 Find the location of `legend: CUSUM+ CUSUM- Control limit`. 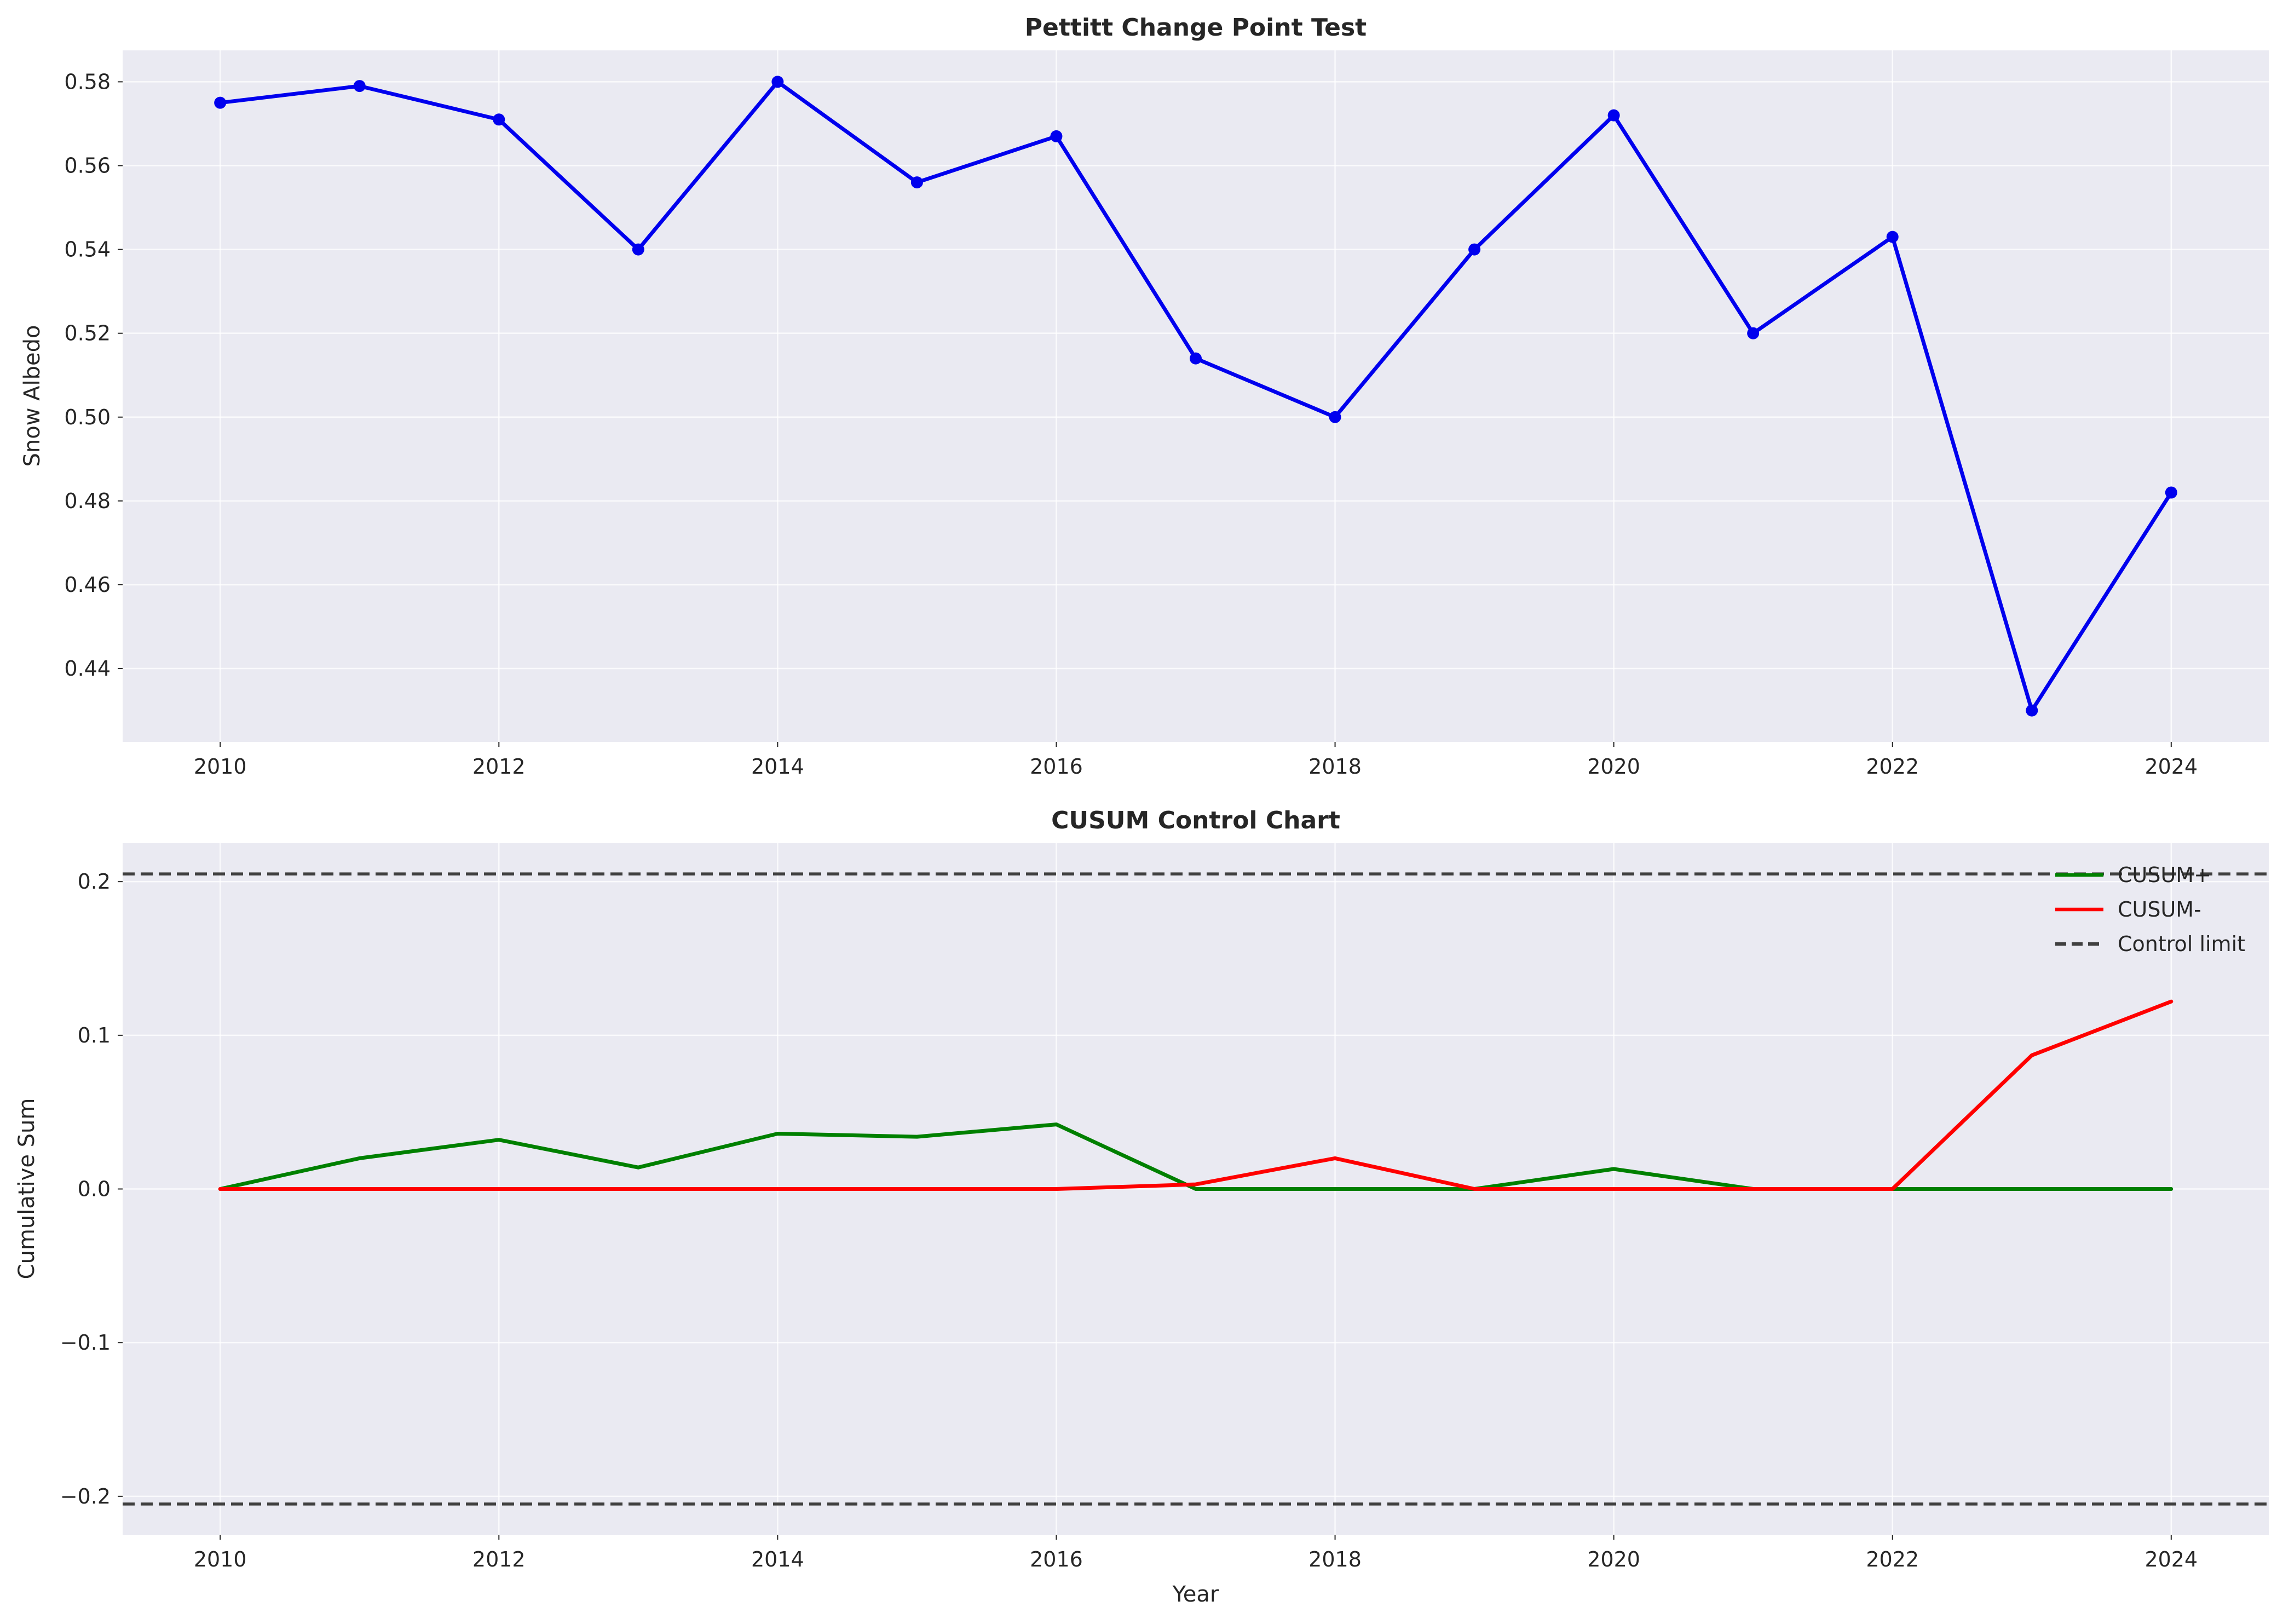

legend: CUSUM+ CUSUM- Control limit is located at coordinates (2150, 910).